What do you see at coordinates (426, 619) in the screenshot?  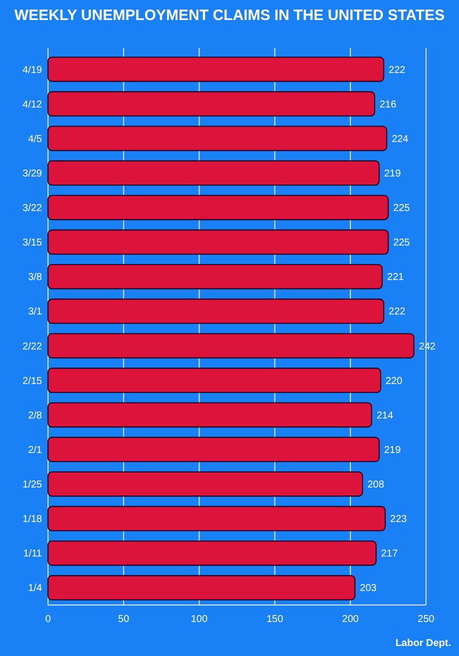 I see `x-tick-label: 250` at bounding box center [426, 619].